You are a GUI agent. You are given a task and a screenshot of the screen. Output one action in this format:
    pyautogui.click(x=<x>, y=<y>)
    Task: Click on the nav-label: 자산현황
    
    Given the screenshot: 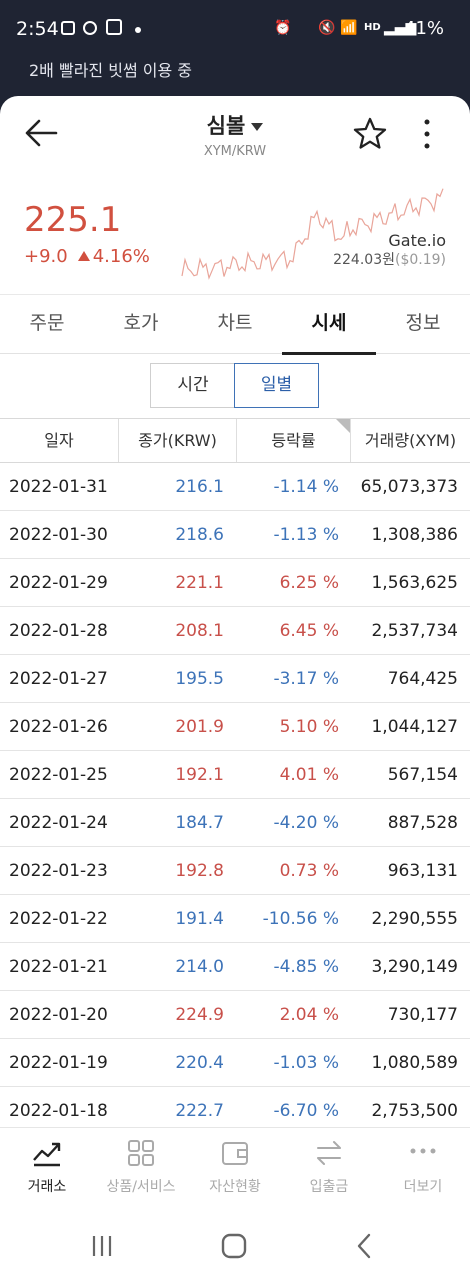 What is the action you would take?
    pyautogui.click(x=235, y=1187)
    